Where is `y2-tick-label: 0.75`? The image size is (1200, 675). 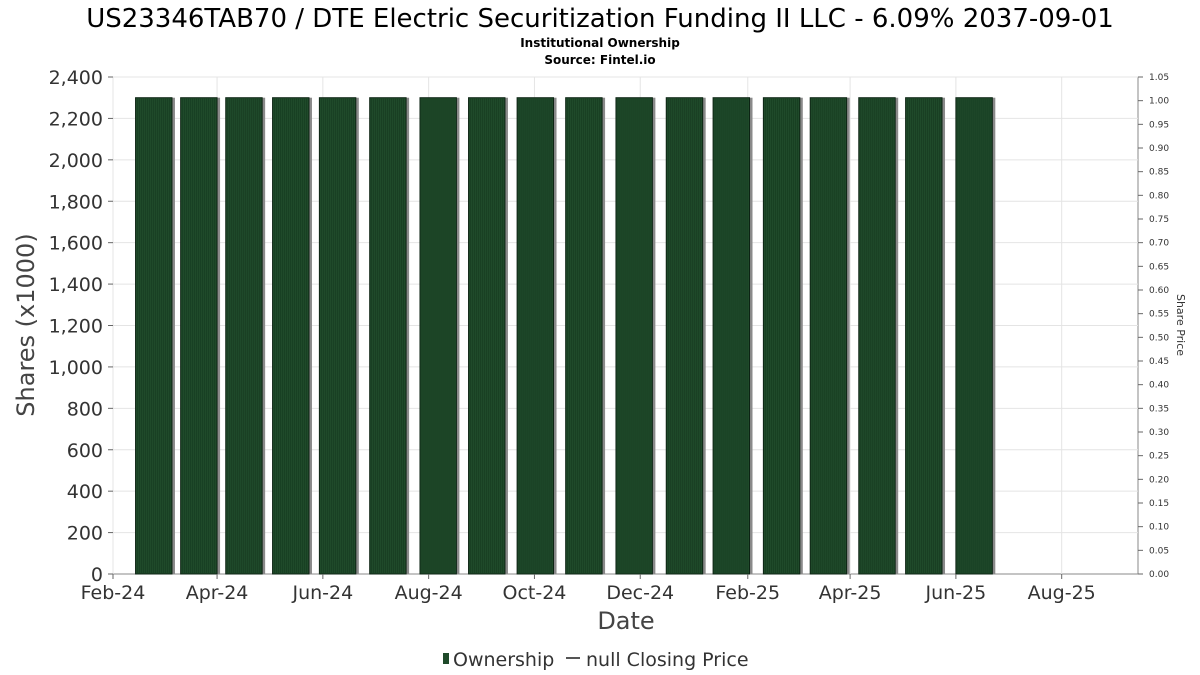
y2-tick-label: 0.75 is located at coordinates (1159, 220).